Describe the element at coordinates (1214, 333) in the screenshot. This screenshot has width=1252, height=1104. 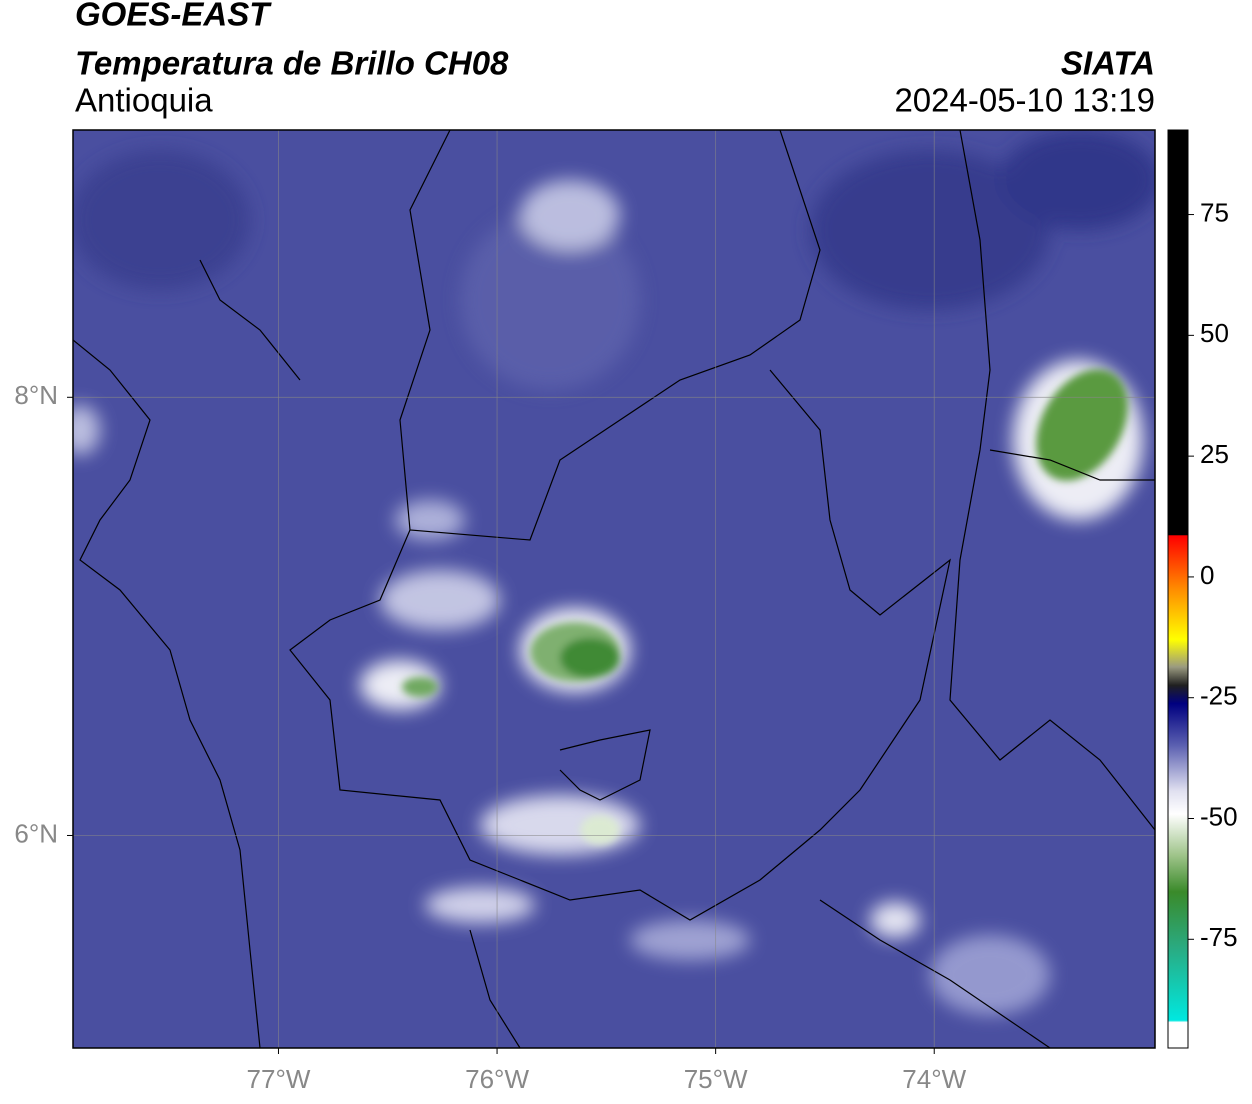
I see `colorbar-tick-label: 50` at that location.